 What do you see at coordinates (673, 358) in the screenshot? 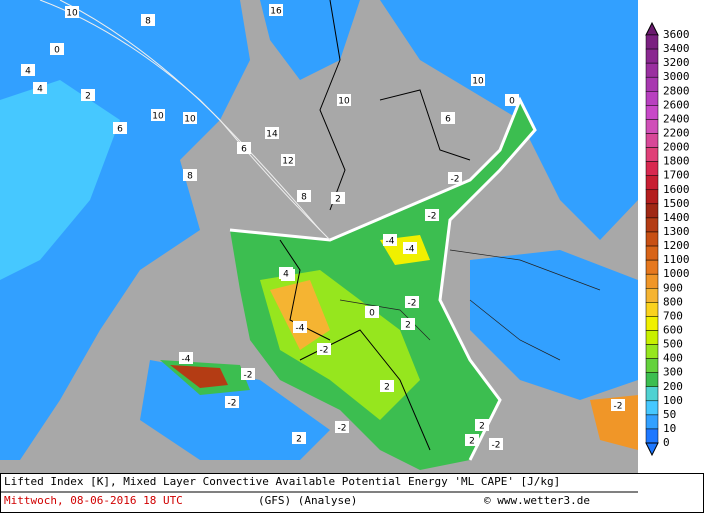
I see `scale-label: 400` at bounding box center [673, 358].